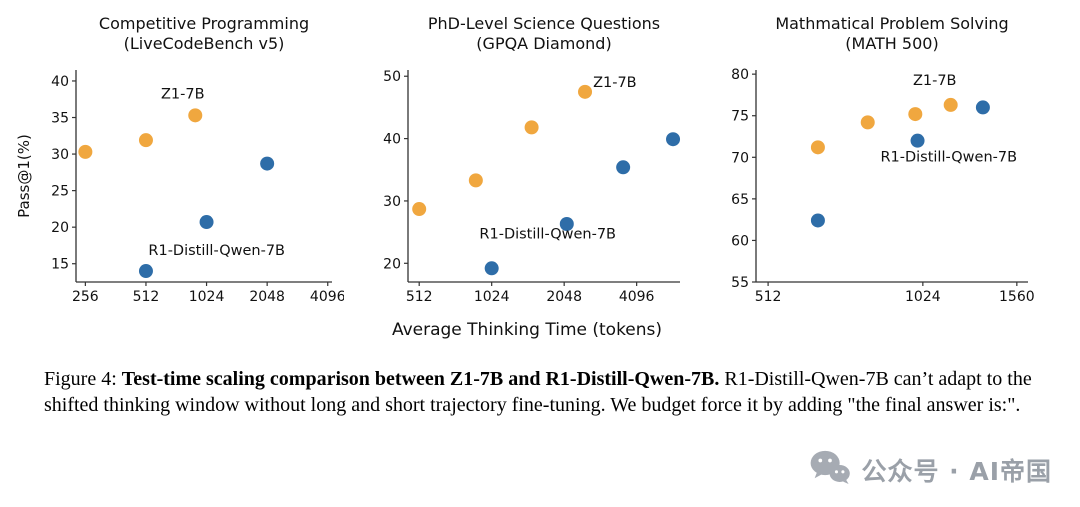 The height and width of the screenshot is (507, 1080). I want to click on svg-text: 1560, so click(1017, 297).